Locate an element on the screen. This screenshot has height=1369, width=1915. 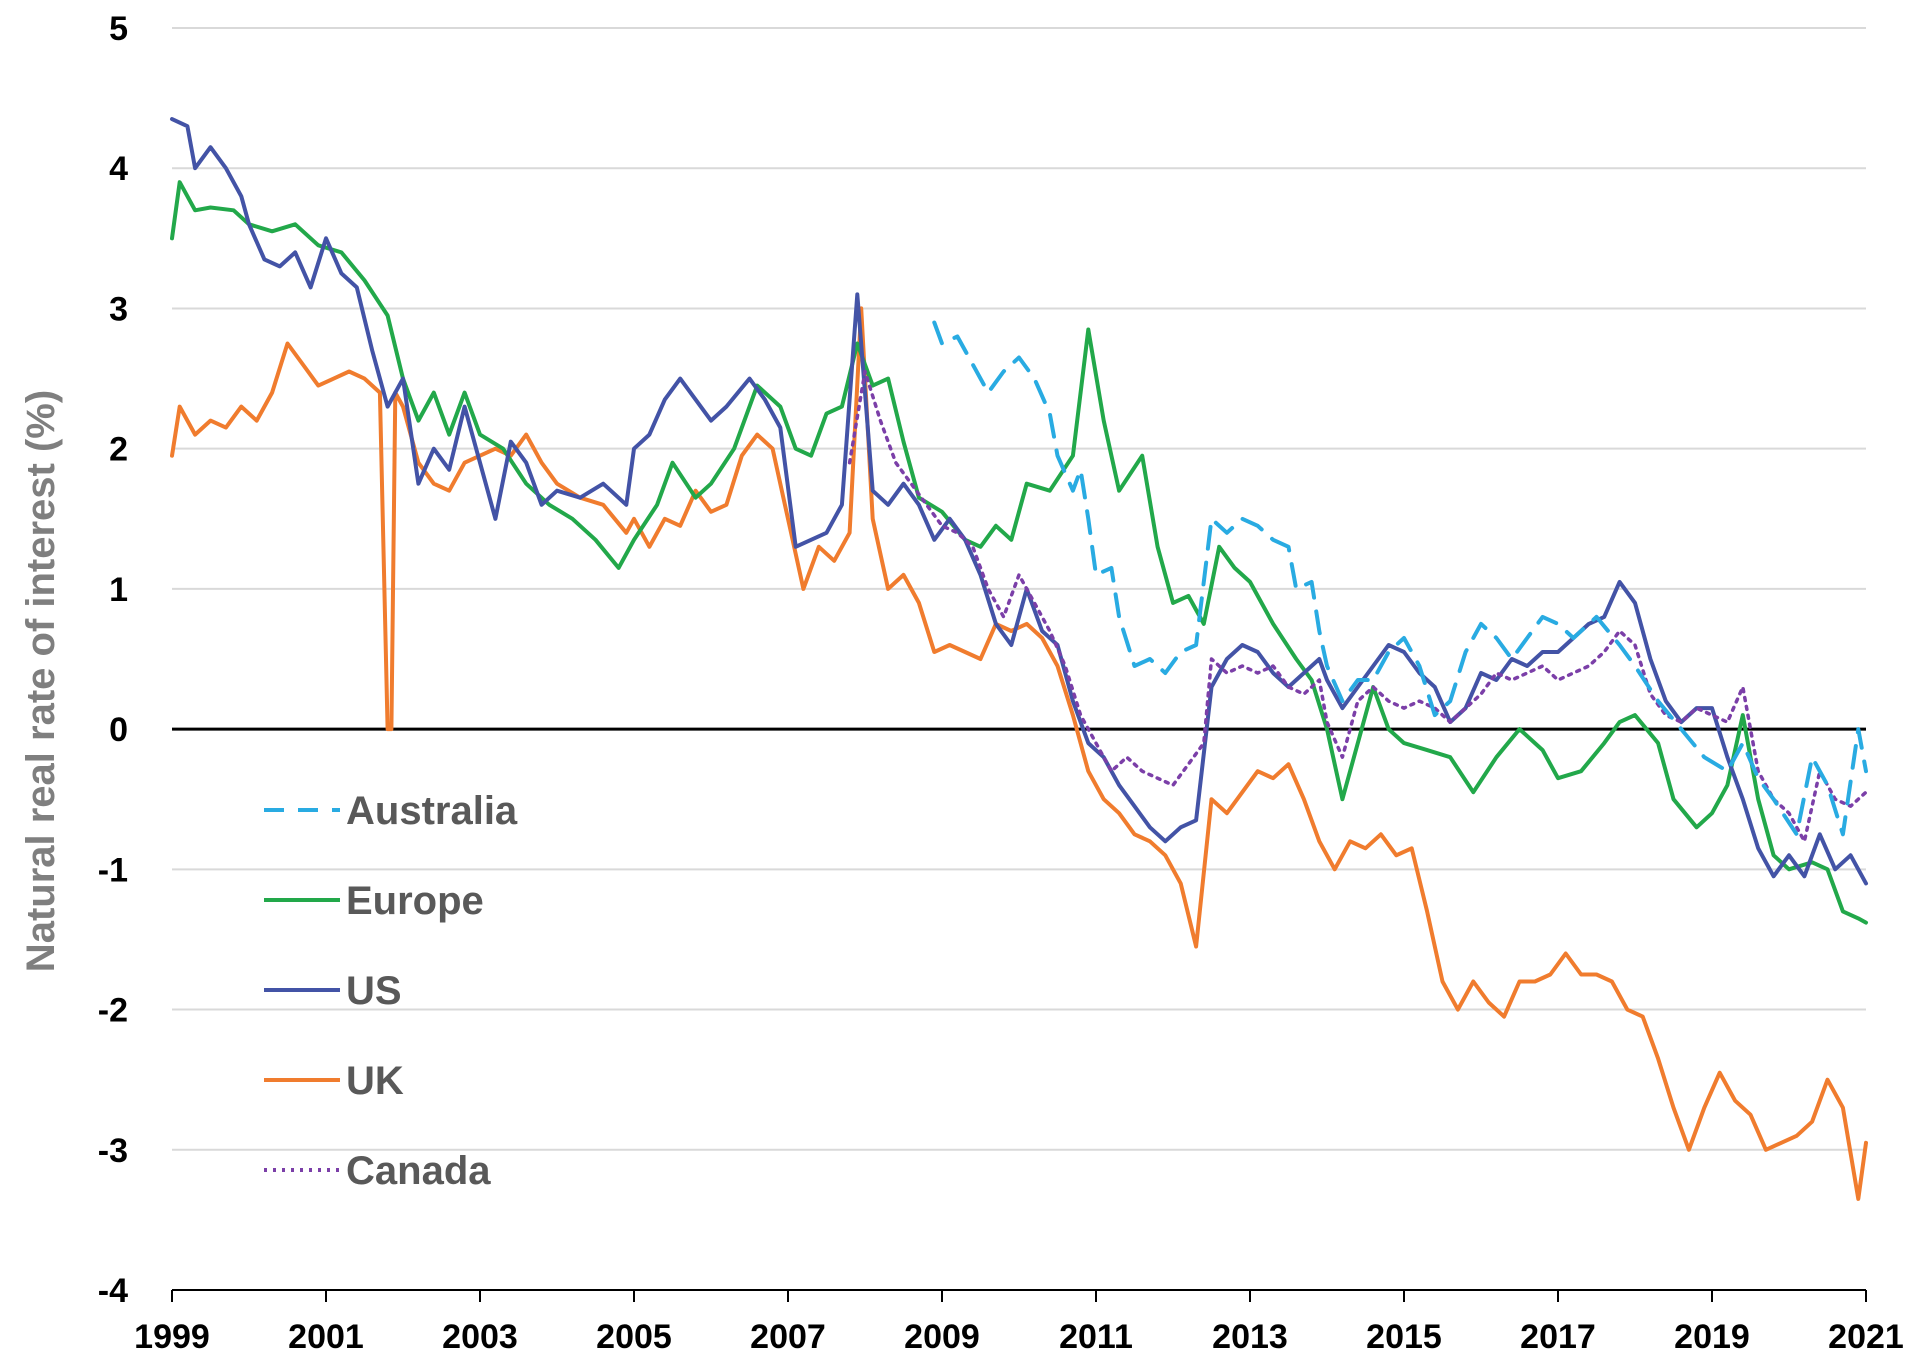
y-axis-title: Natural real rate of interest (%) is located at coordinates (41, 681).